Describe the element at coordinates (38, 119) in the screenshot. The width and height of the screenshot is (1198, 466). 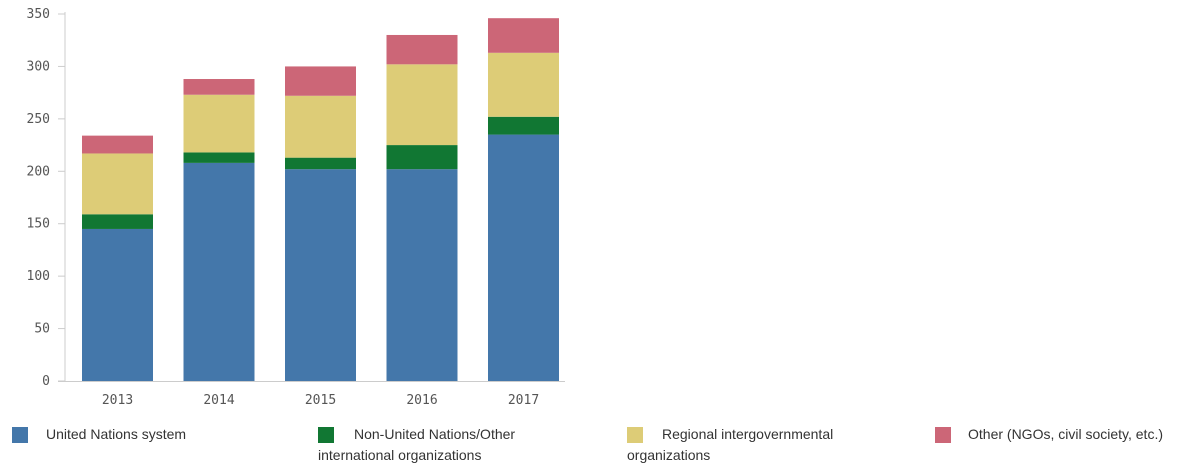
I see `y-tick-label: 250` at that location.